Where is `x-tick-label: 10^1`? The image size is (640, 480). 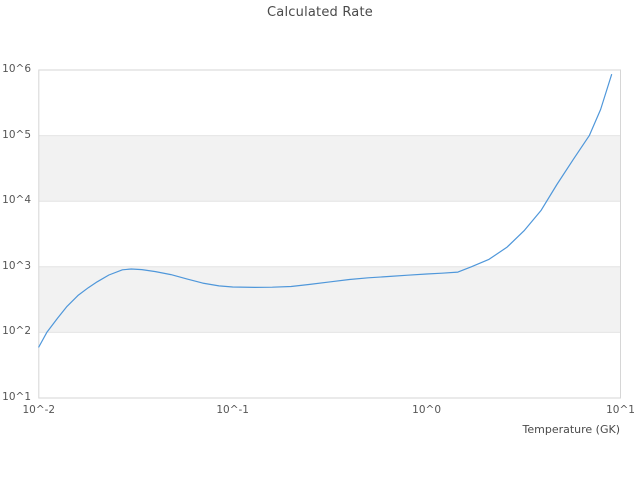 x-tick-label: 10^1 is located at coordinates (620, 410).